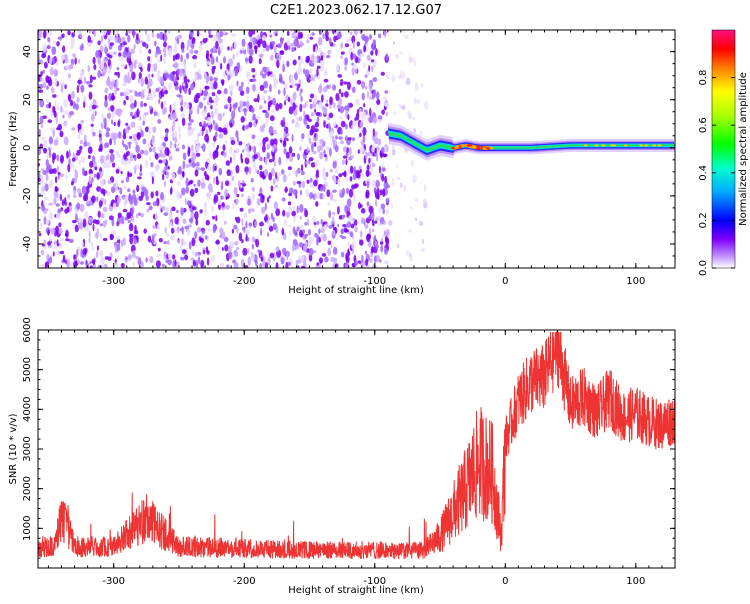  I want to click on spectrogram-y-tick-label: 0, so click(27, 148).